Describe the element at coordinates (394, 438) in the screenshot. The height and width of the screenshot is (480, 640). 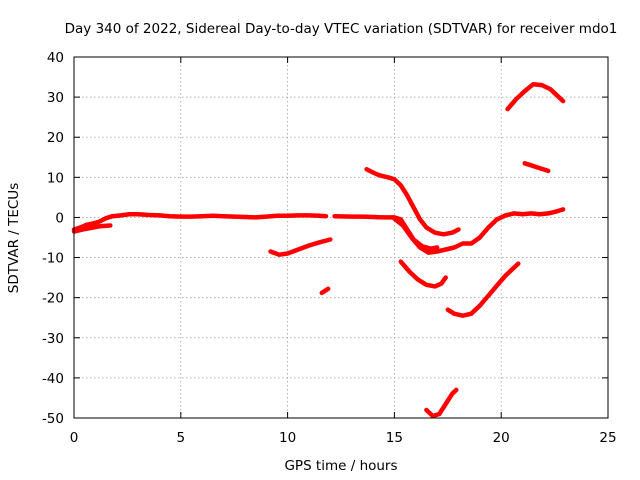
I see `x-tick-label: 15` at that location.